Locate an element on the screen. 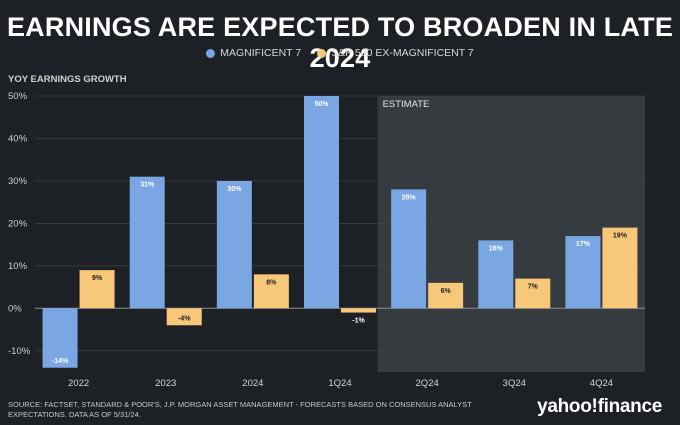 Image resolution: width=680 pixels, height=425 pixels. legend-item-magnificent-7: MAGNIFICENT 7 is located at coordinates (253, 53).